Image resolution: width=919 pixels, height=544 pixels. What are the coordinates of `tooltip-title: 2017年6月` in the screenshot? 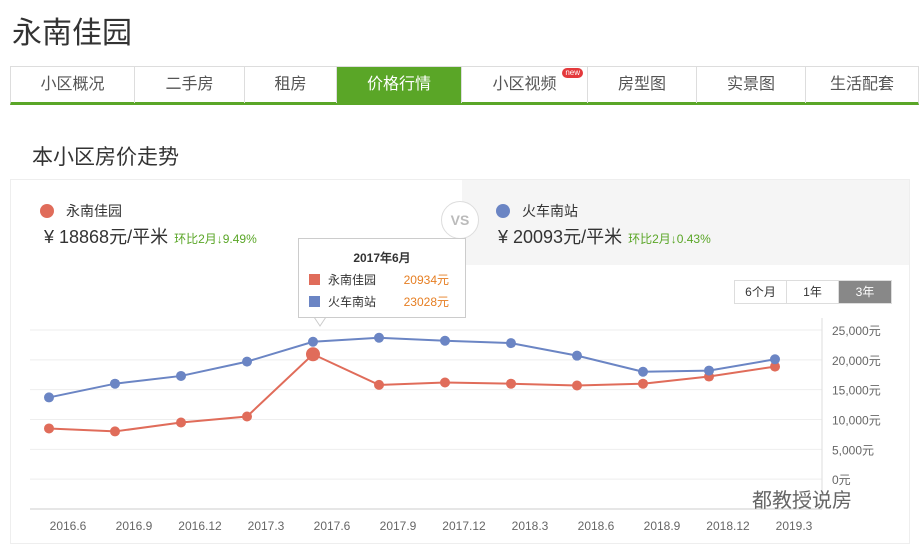 It's located at (382, 258).